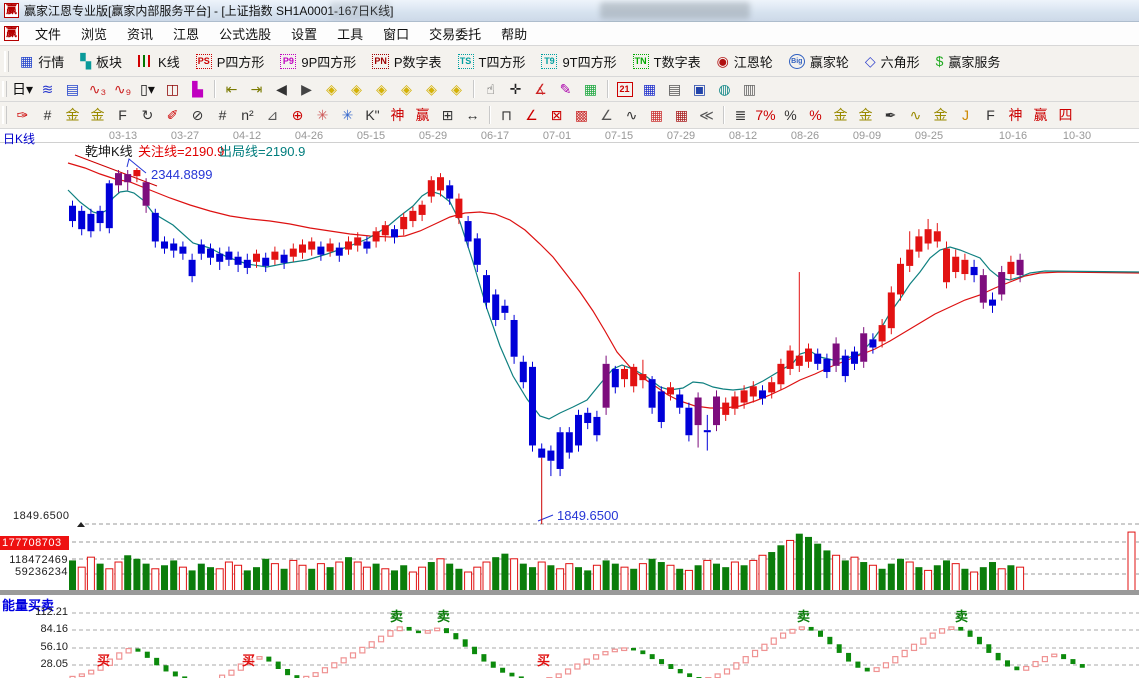 The width and height of the screenshot is (1139, 678). I want to click on pct-icon: %, so click(790, 115).